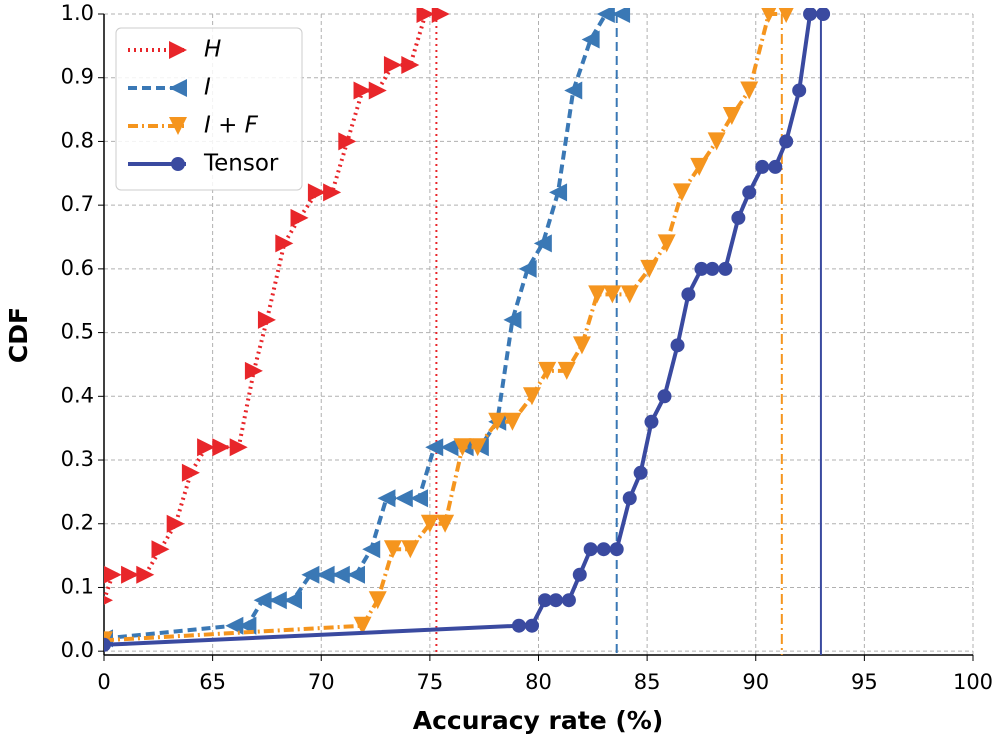  I want to click on x-tick-label: 90, so click(755, 682).